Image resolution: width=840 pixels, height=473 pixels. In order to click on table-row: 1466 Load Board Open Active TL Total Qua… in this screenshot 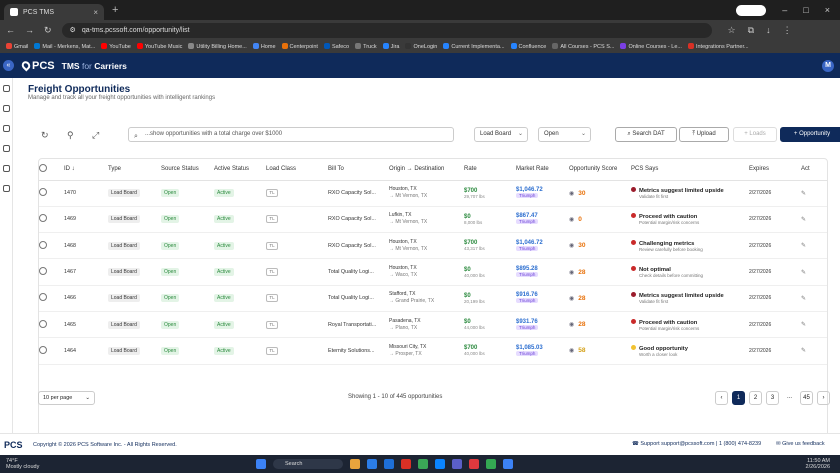, I will do `click(433, 298)`.